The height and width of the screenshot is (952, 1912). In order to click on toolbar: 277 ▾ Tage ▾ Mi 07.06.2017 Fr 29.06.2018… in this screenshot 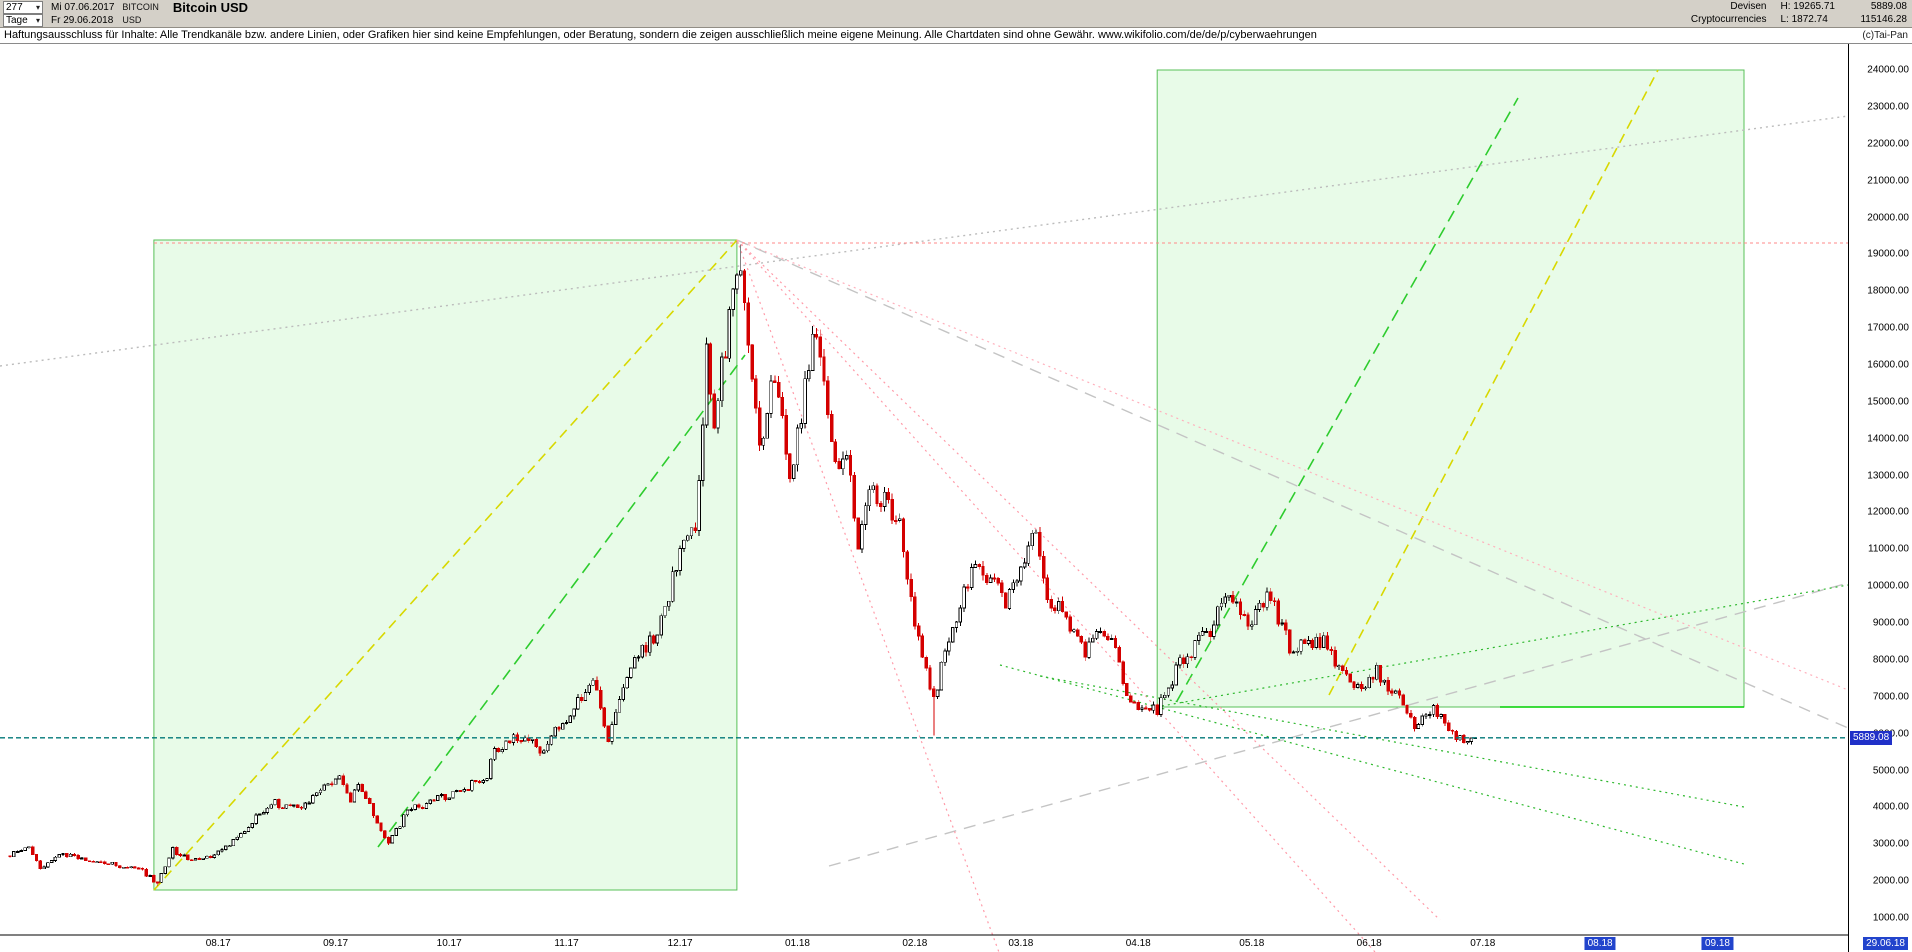, I will do `click(956, 14)`.